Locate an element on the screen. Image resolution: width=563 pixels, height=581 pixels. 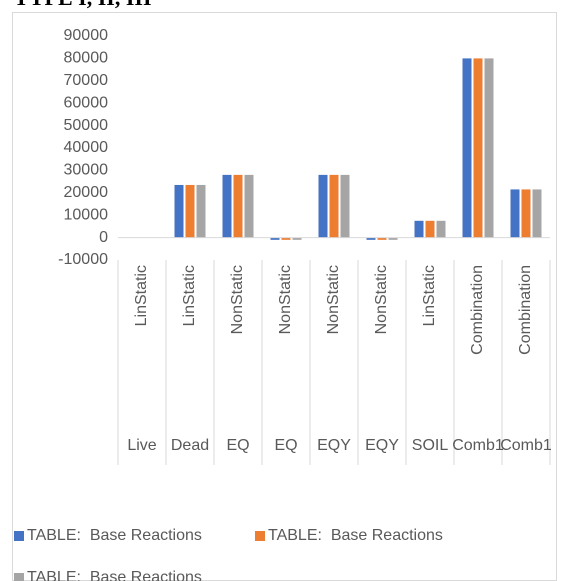
y-tick-label: 80000 is located at coordinates (86, 58).